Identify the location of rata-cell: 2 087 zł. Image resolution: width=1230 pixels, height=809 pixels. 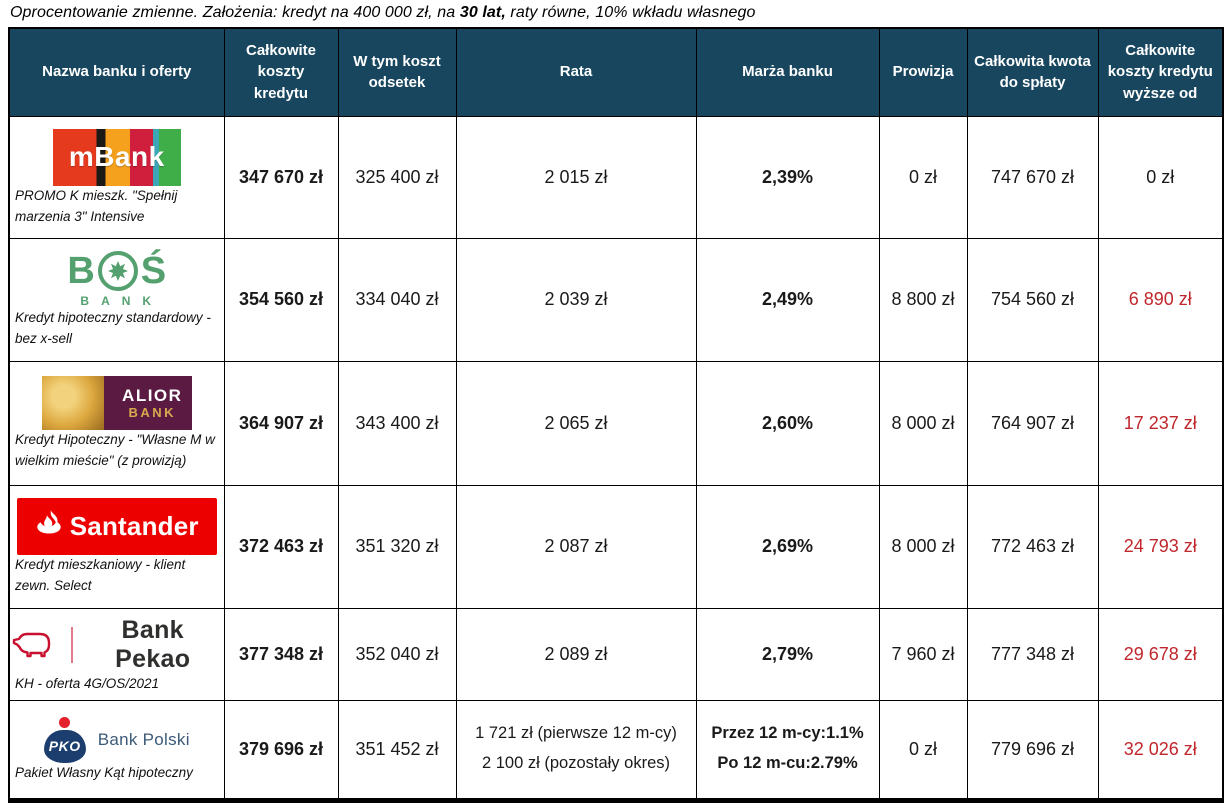
(576, 546).